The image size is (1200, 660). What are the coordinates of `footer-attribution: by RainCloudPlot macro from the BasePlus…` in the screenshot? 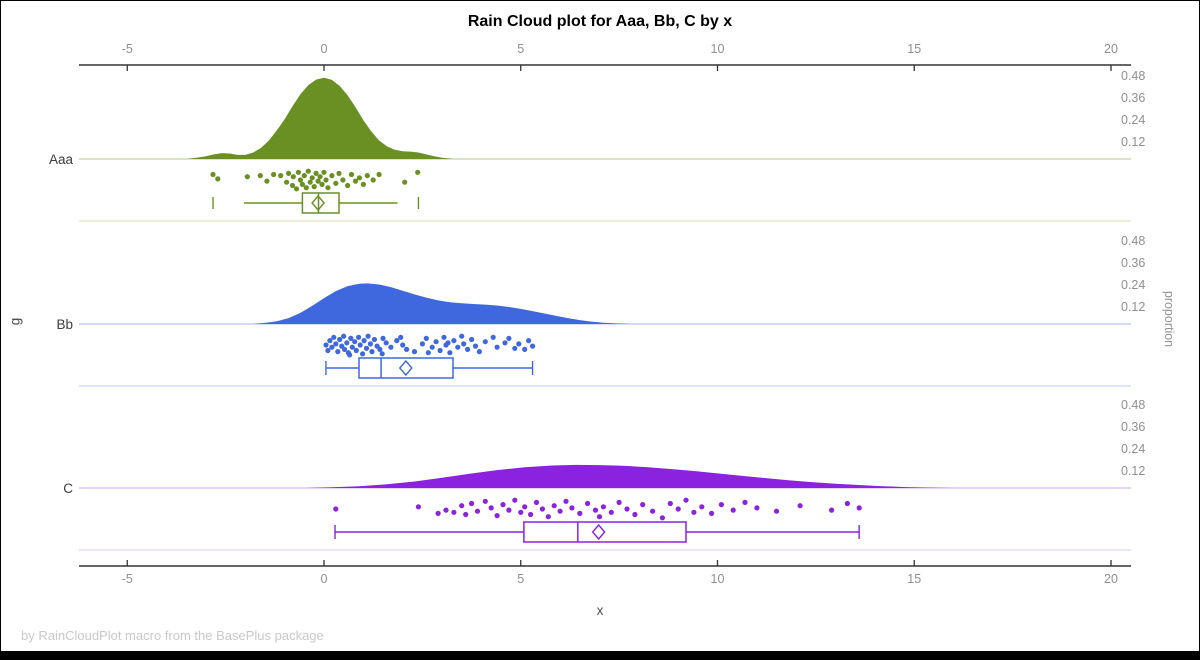 It's located at (172, 635).